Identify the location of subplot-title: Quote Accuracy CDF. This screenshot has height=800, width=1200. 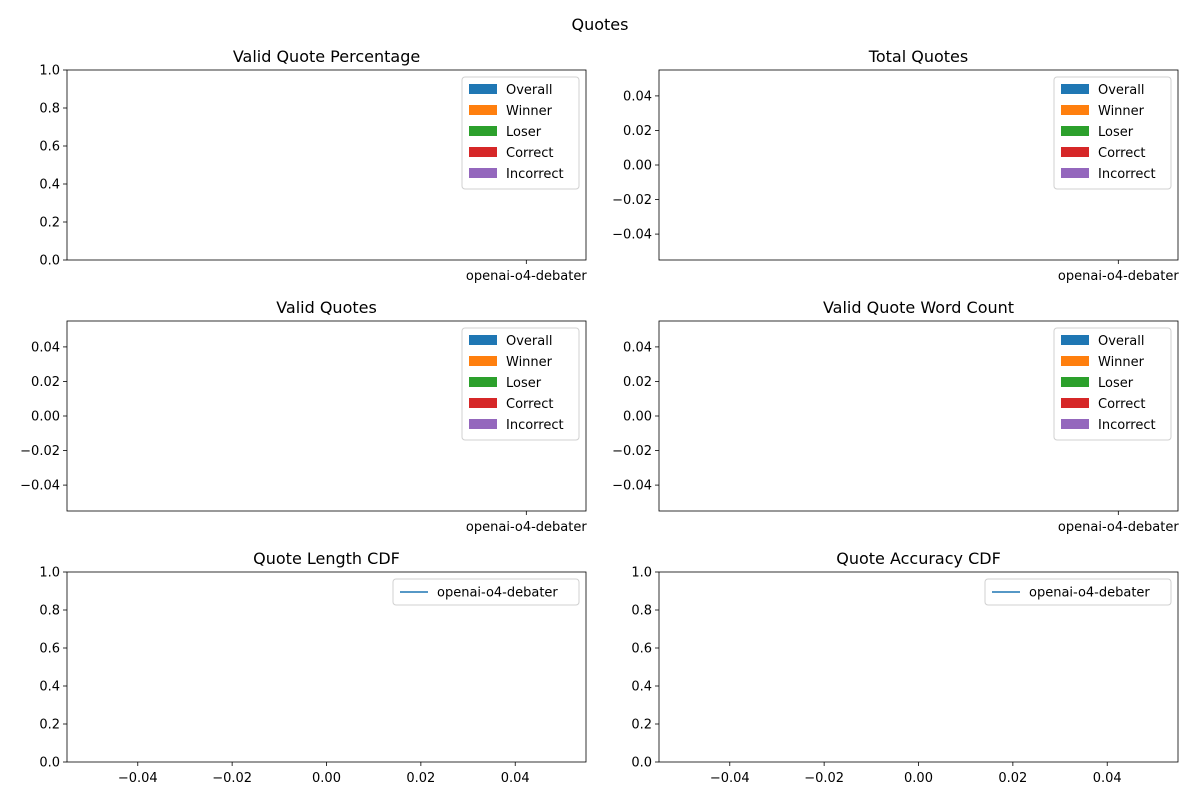
(918, 558).